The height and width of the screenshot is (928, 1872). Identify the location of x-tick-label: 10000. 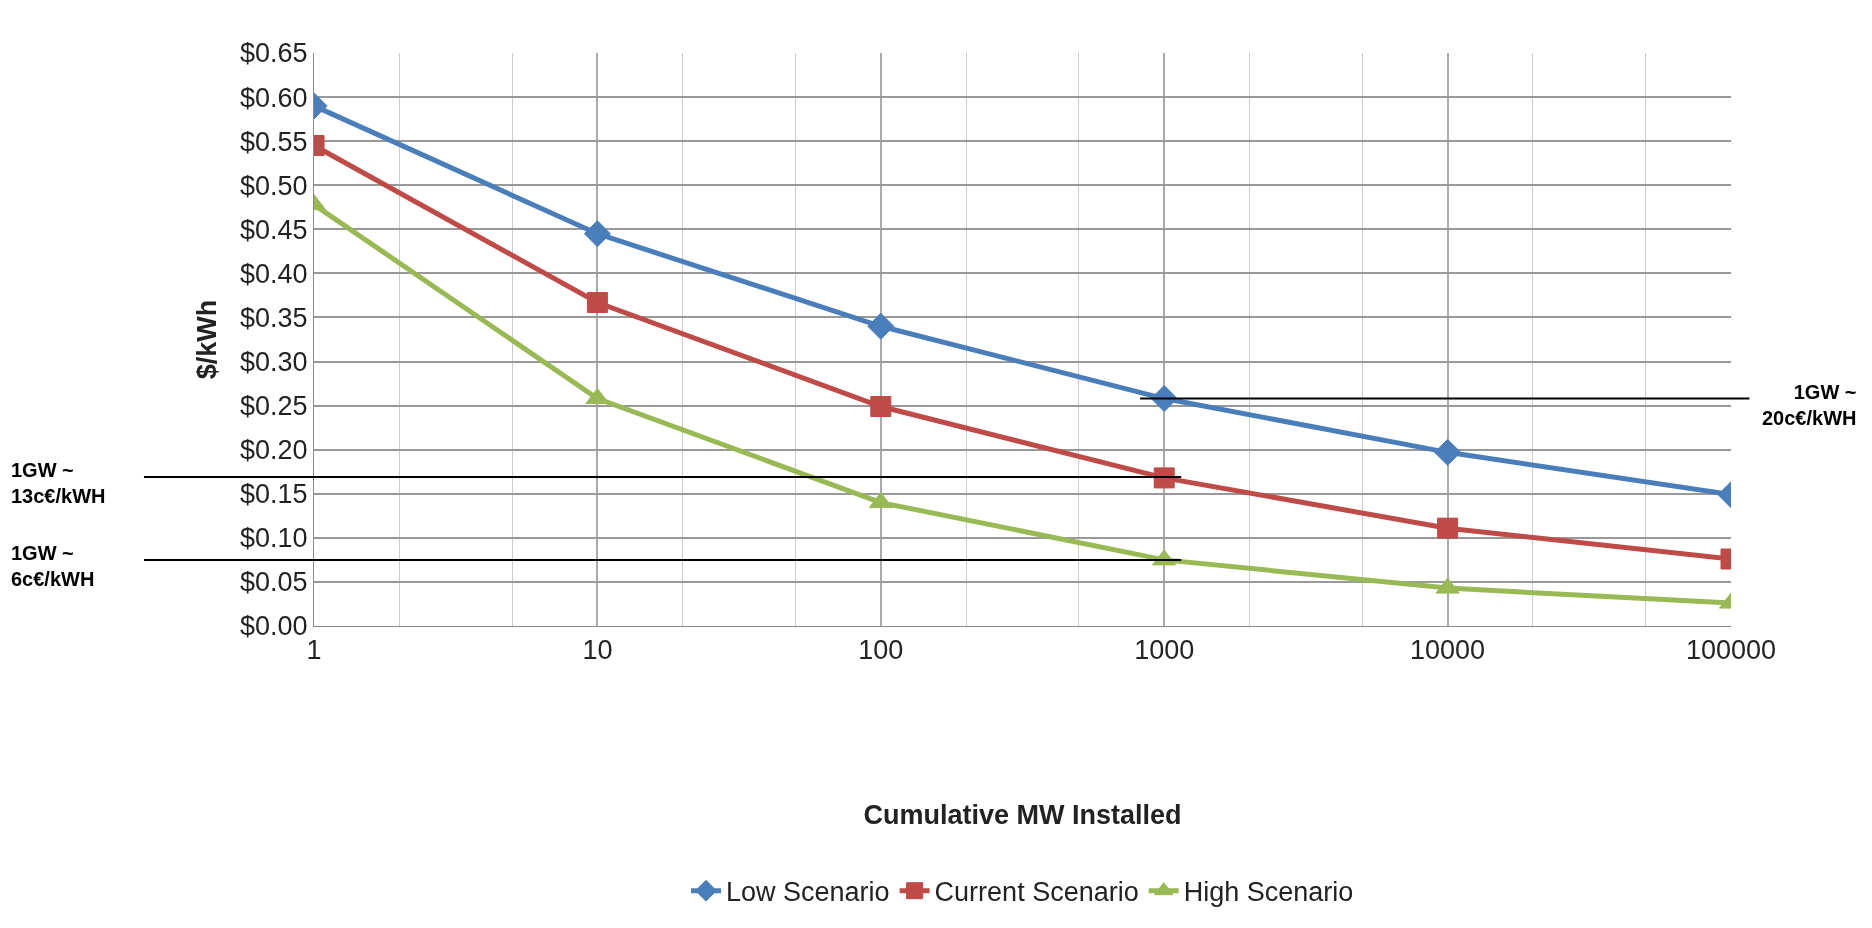
(1448, 650).